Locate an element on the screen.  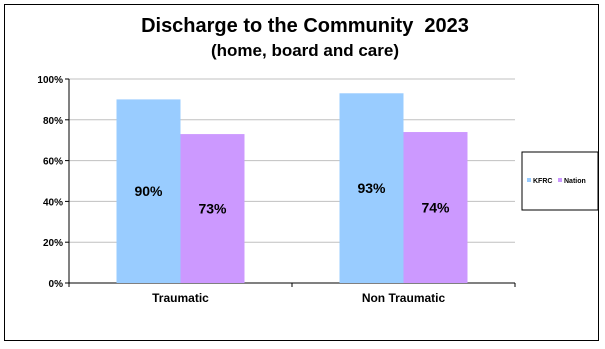
legend-label-nation: Nation is located at coordinates (575, 181).